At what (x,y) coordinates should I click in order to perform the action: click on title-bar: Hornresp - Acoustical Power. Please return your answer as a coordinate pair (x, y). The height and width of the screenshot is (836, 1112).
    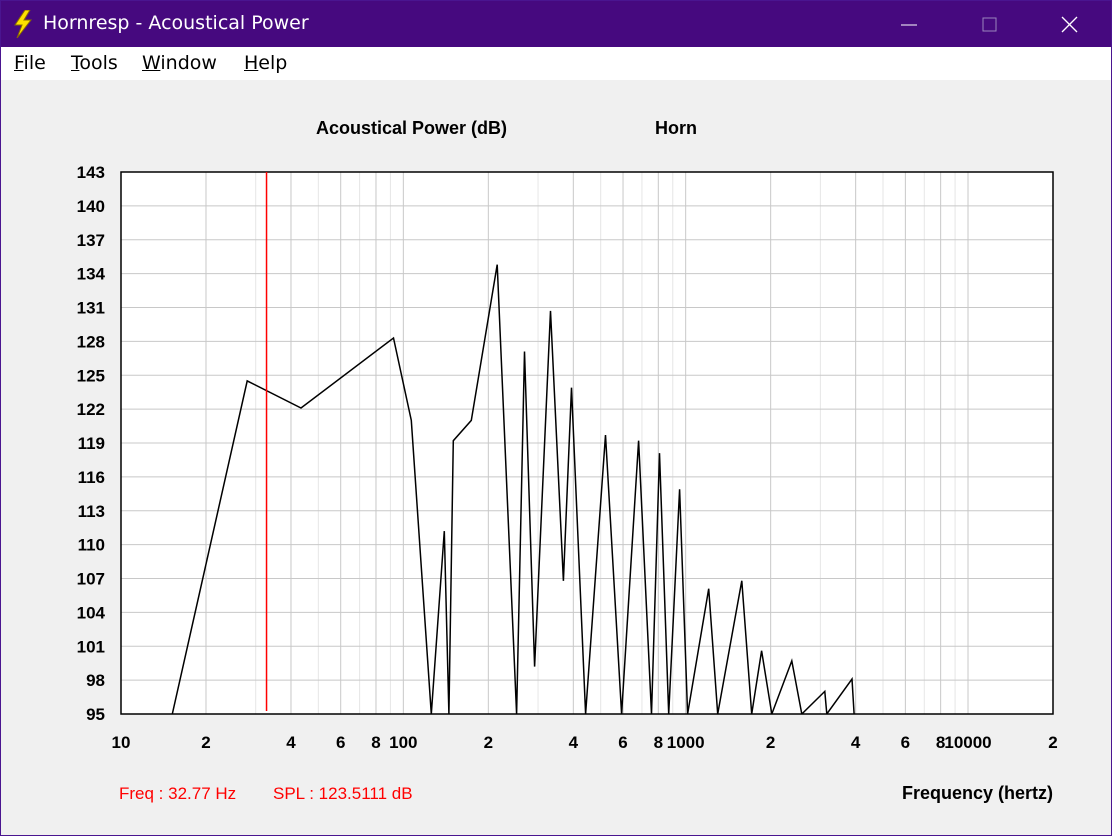
    Looking at the image, I should click on (556, 24).